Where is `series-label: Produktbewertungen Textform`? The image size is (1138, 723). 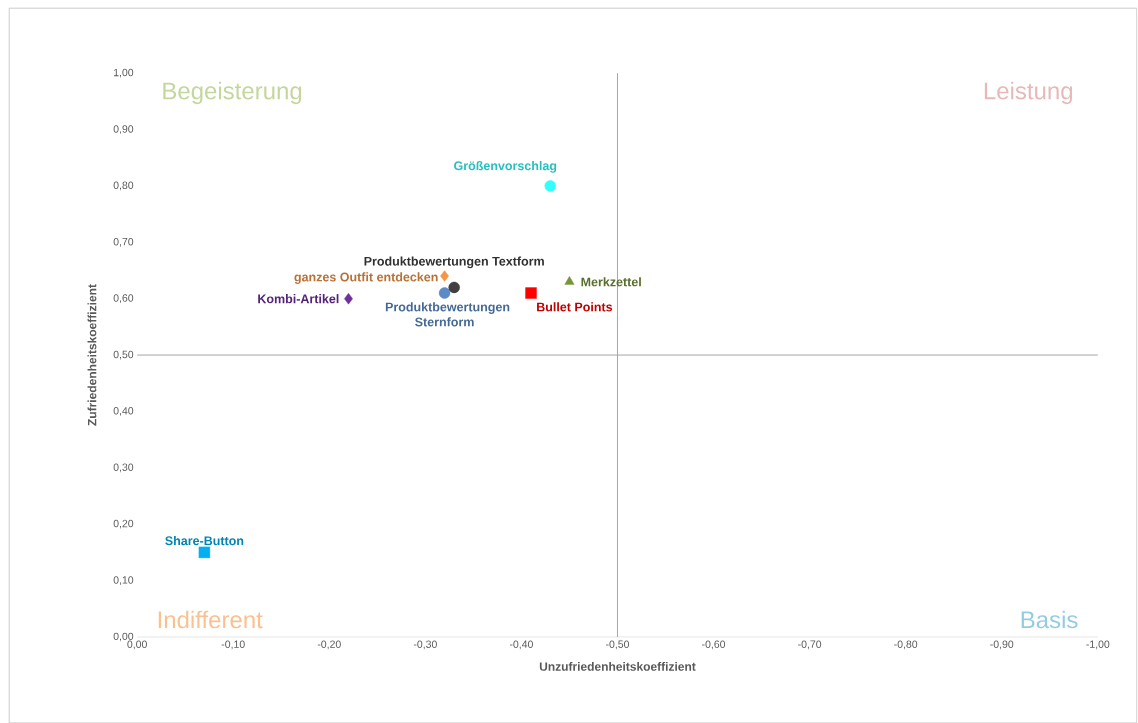
series-label: Produktbewertungen Textform is located at coordinates (454, 262).